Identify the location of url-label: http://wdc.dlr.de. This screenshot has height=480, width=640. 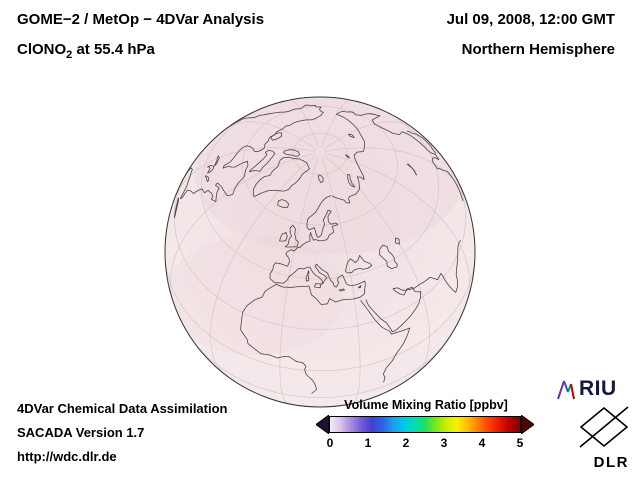
(67, 456).